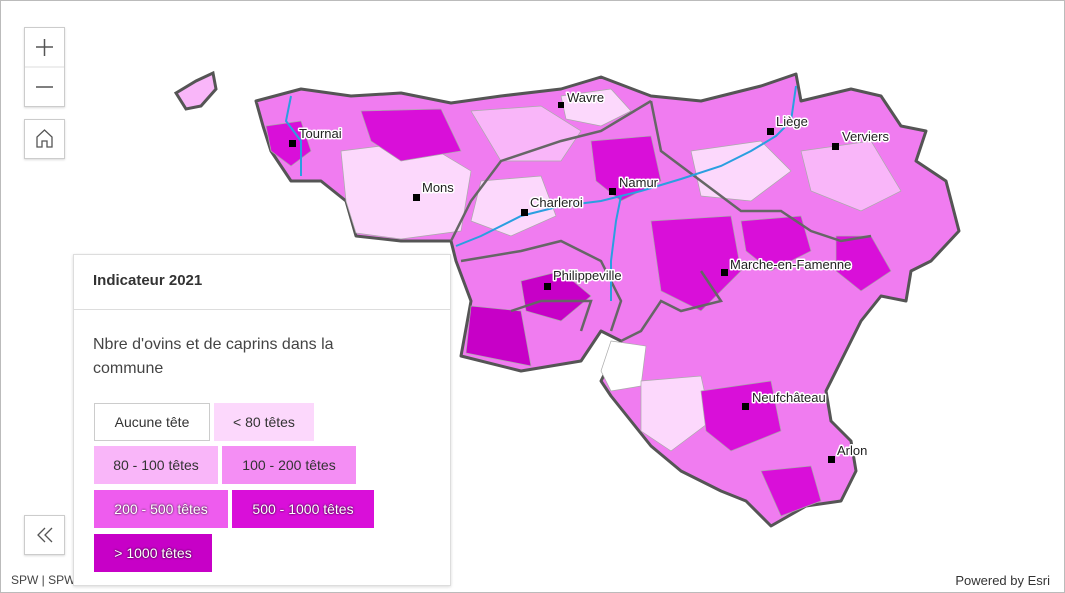 The width and height of the screenshot is (1065, 593). I want to click on legend-title: Indicateur 2021, so click(148, 280).